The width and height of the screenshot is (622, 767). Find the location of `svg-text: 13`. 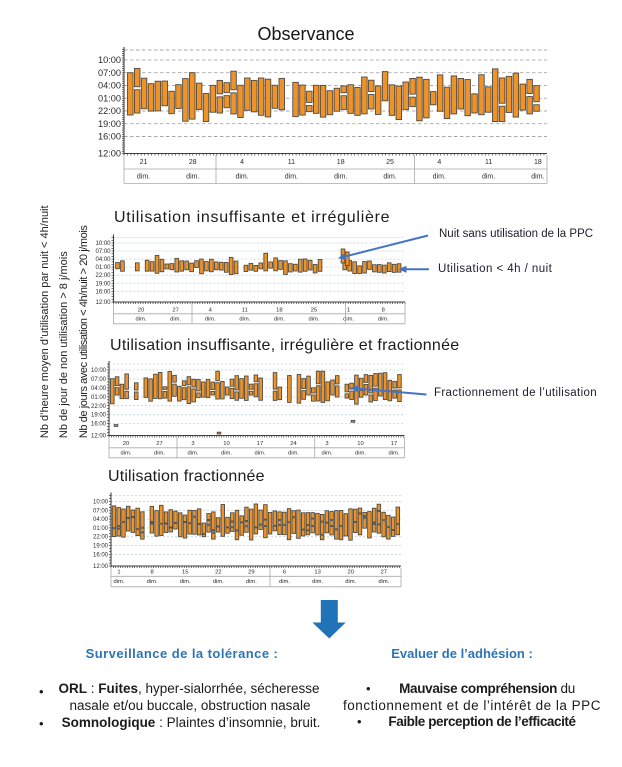

svg-text: 13 is located at coordinates (317, 573).